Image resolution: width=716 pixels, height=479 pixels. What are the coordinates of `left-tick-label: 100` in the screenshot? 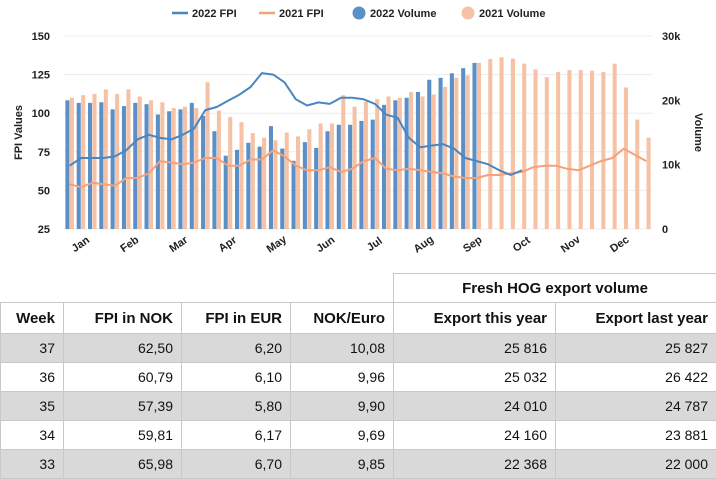 It's located at (41, 114).